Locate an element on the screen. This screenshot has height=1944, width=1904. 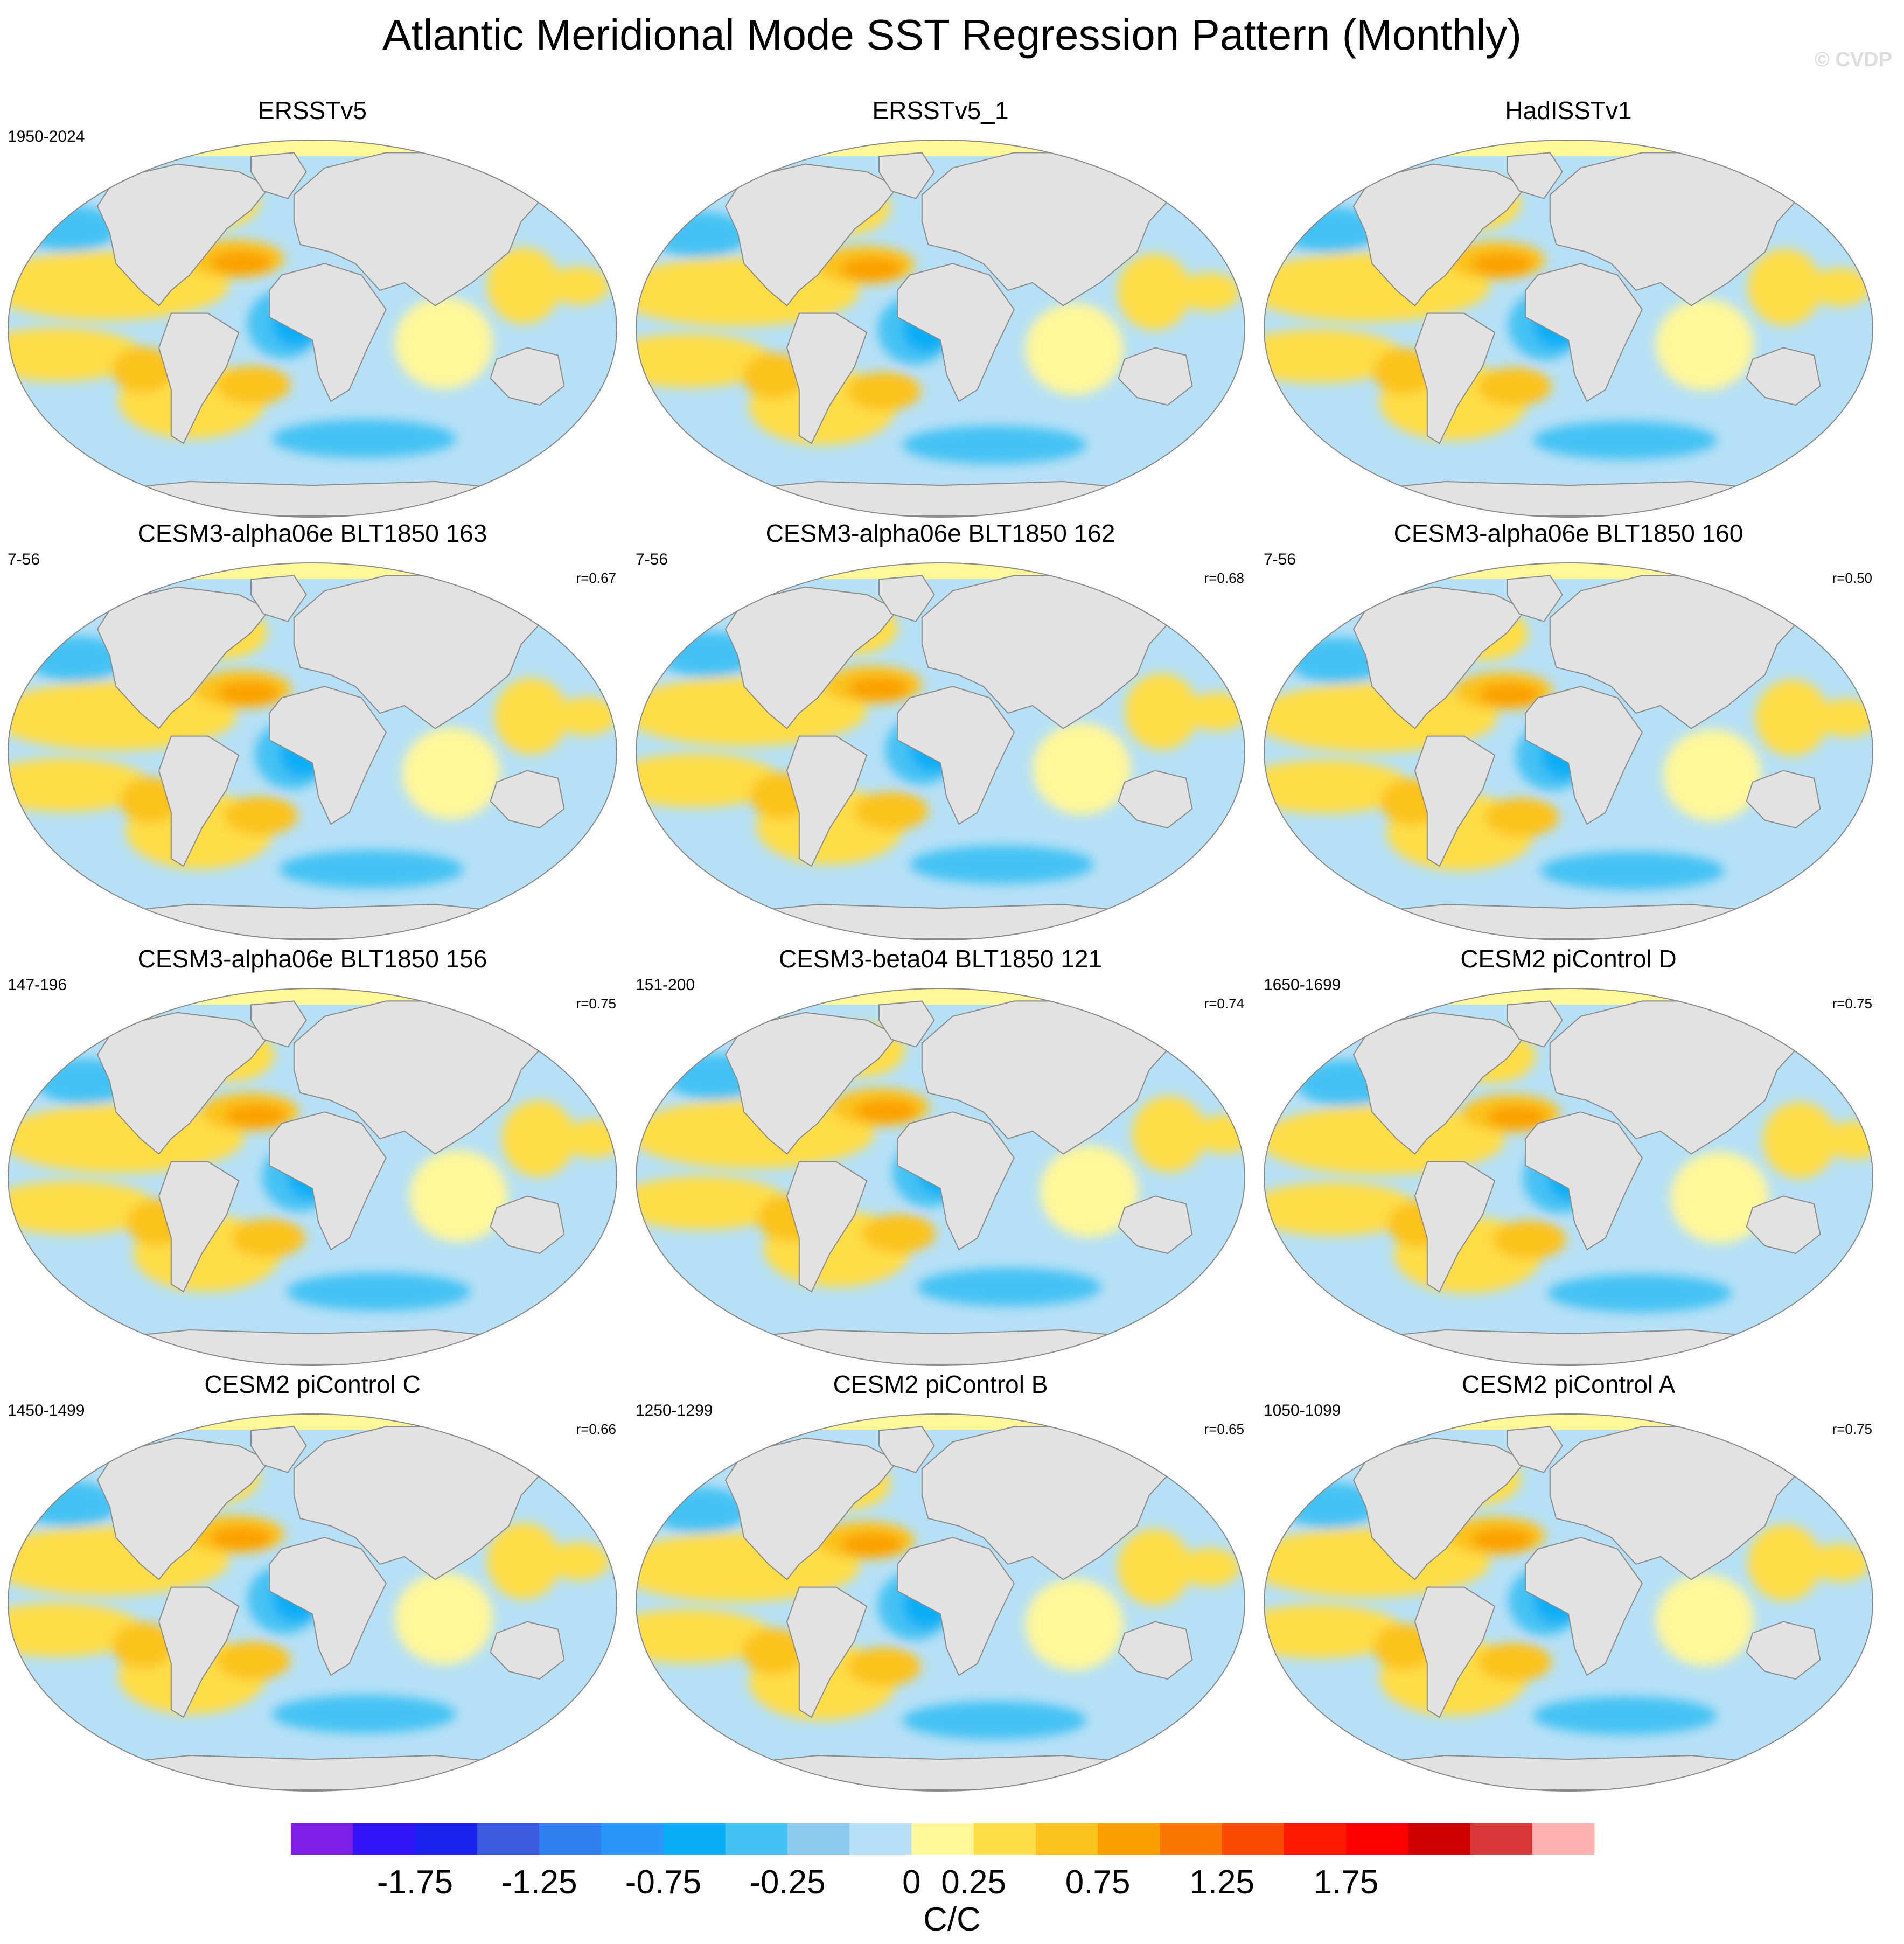
colorbar-tick-label: 0.75 is located at coordinates (1098, 1882).